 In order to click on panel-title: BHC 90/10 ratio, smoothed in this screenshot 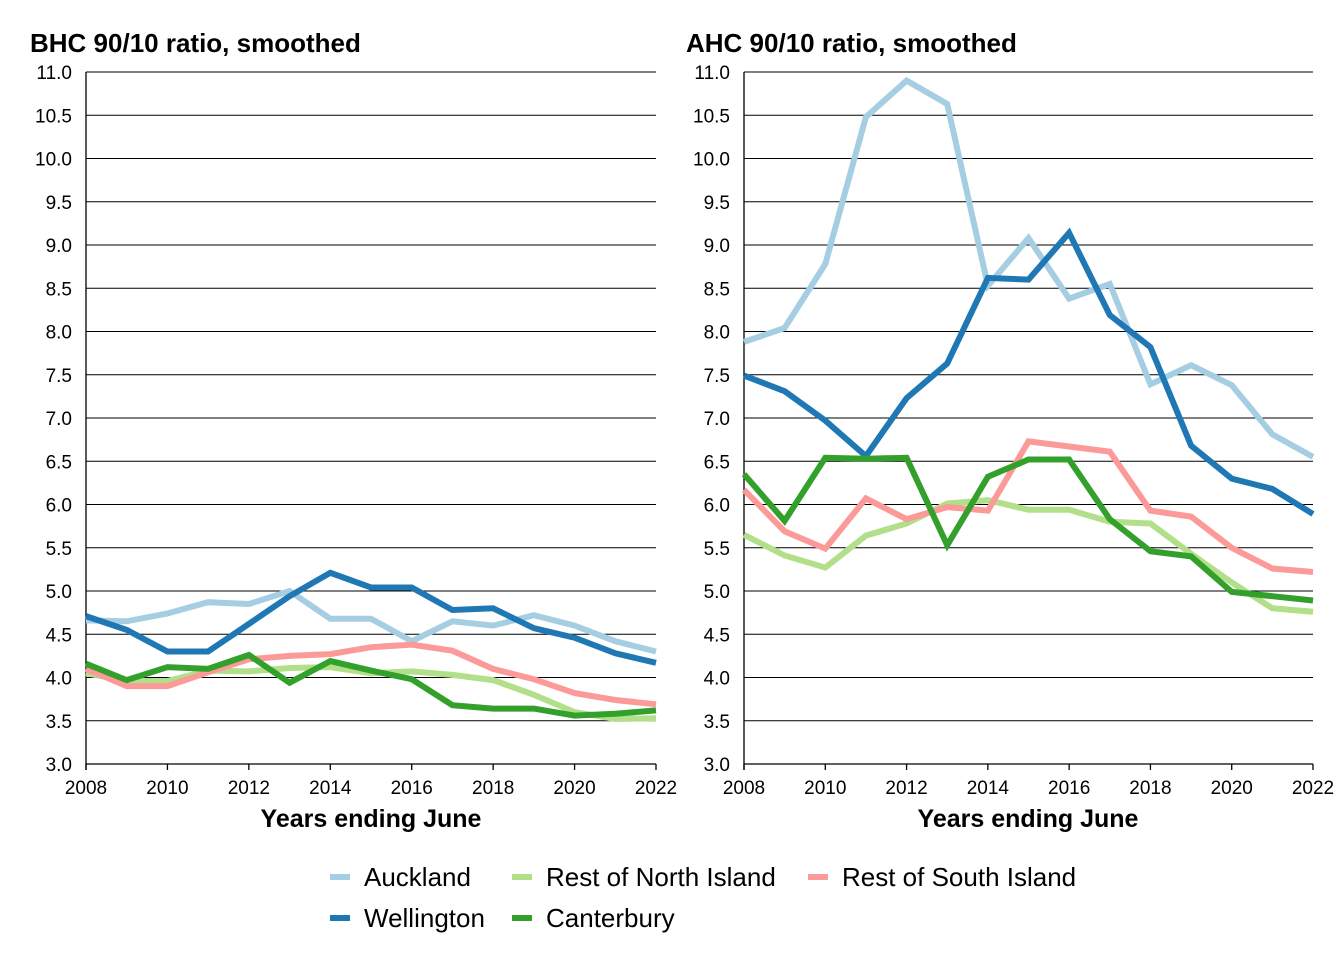, I will do `click(195, 43)`.